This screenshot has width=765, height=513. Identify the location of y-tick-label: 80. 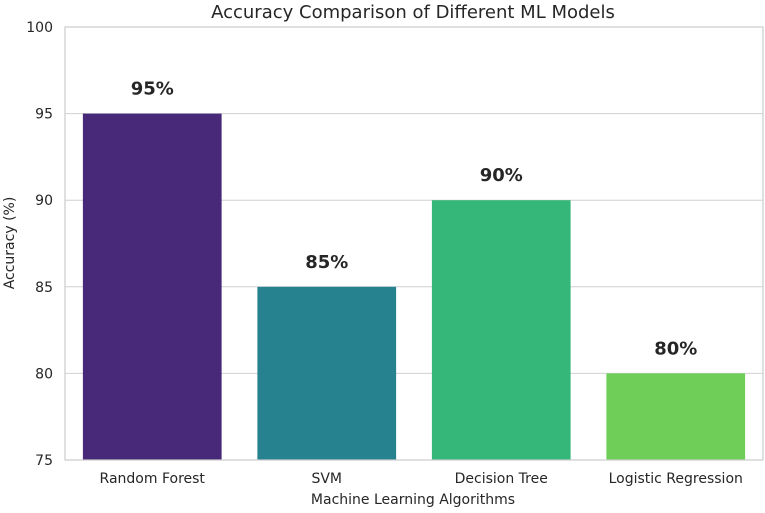
(44, 374).